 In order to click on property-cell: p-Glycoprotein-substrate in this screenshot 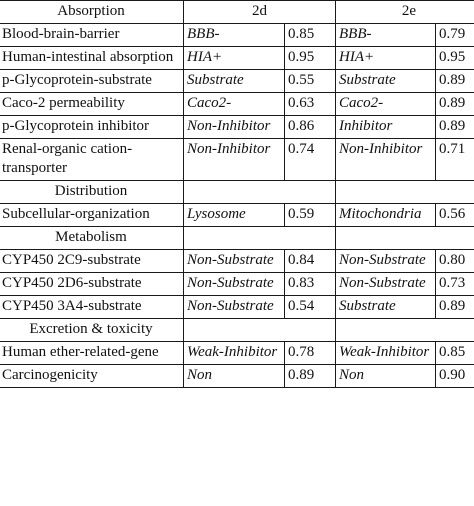, I will do `click(92, 81)`.